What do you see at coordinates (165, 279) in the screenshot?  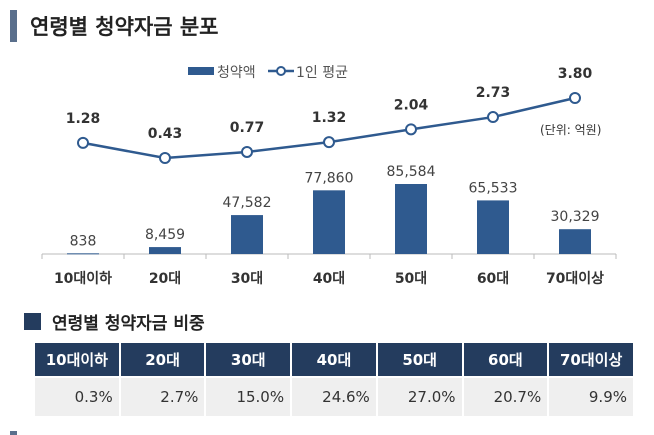 I see `x-tick-label: 20대` at bounding box center [165, 279].